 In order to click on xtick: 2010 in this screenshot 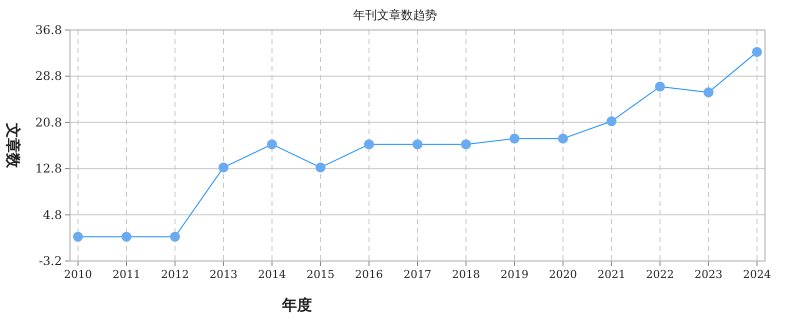, I will do `click(78, 274)`.